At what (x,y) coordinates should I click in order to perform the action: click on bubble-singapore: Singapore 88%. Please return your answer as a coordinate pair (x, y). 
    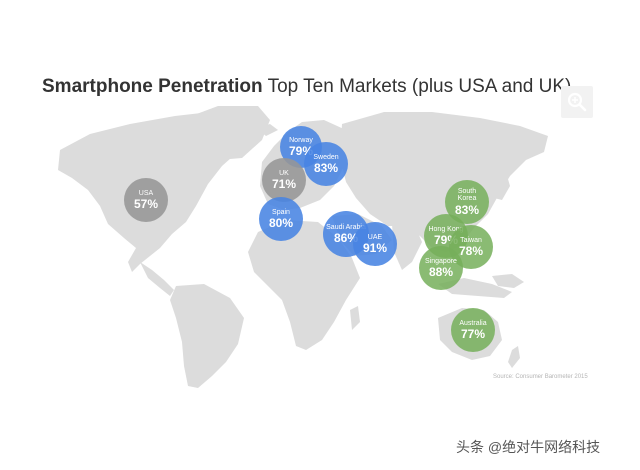
    Looking at the image, I should click on (441, 268).